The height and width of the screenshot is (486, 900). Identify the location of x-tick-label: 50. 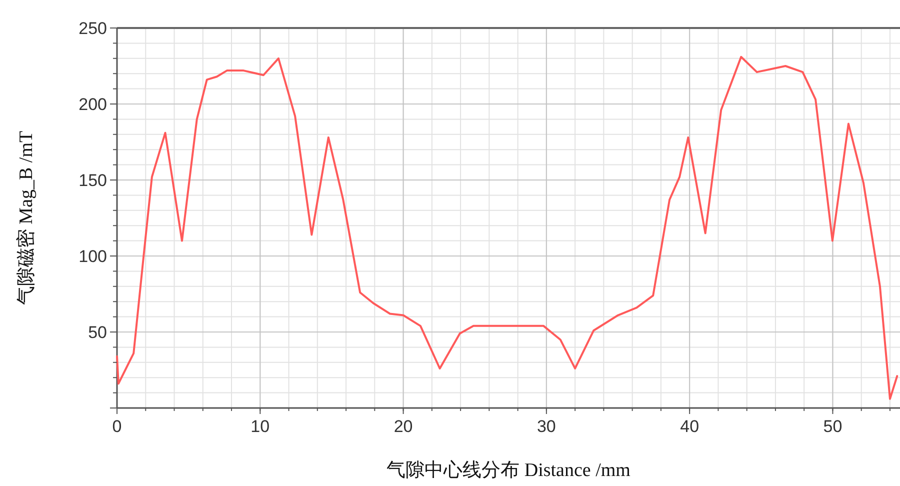
(832, 426).